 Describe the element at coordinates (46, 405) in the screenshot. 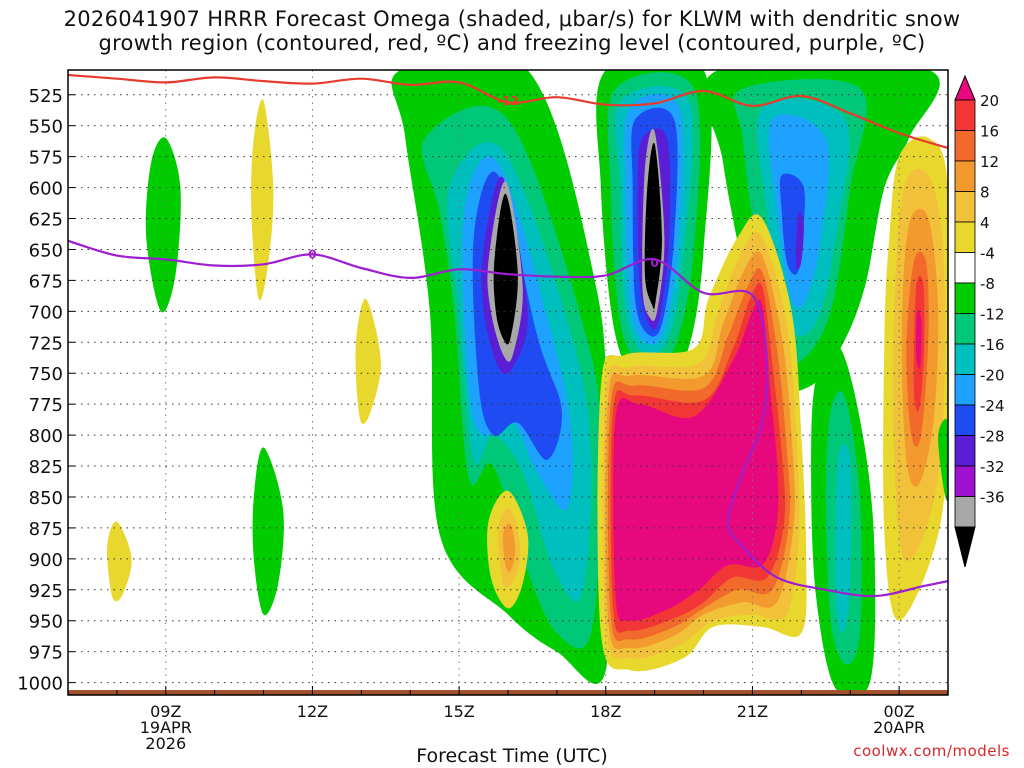

I see `y-tick-label-775: 775` at that location.